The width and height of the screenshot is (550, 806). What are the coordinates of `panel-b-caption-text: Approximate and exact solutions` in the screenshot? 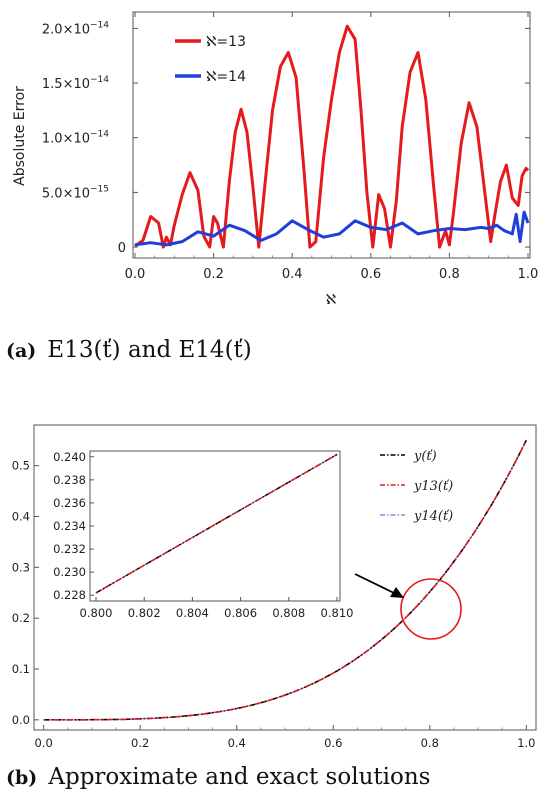 It's located at (238, 777).